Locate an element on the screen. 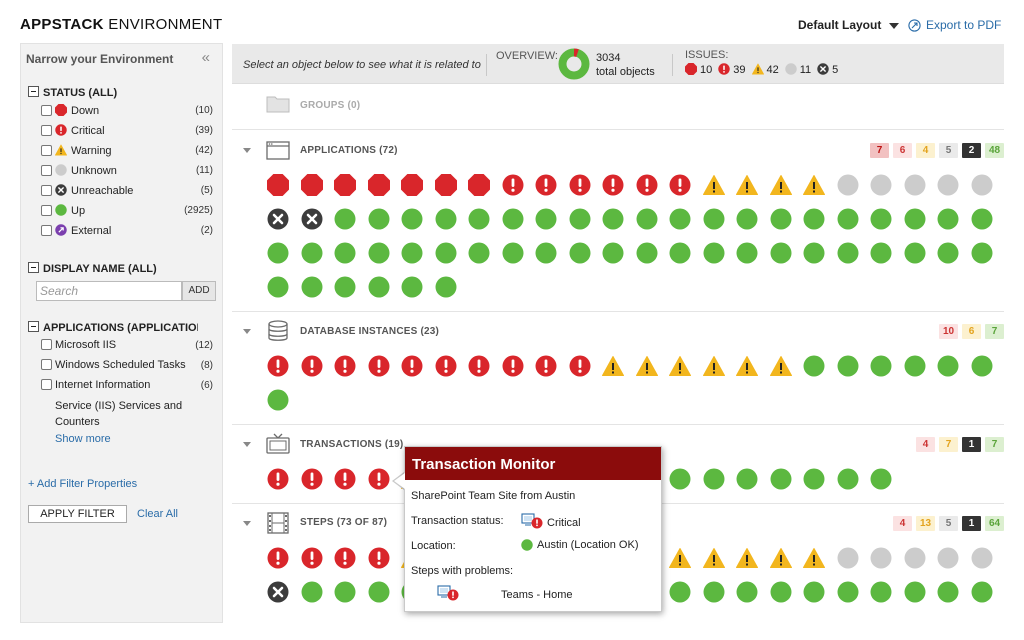 Image resolution: width=1024 pixels, height=640 pixels. add-filter-properties-link: + Add Filter Properties is located at coordinates (83, 484).